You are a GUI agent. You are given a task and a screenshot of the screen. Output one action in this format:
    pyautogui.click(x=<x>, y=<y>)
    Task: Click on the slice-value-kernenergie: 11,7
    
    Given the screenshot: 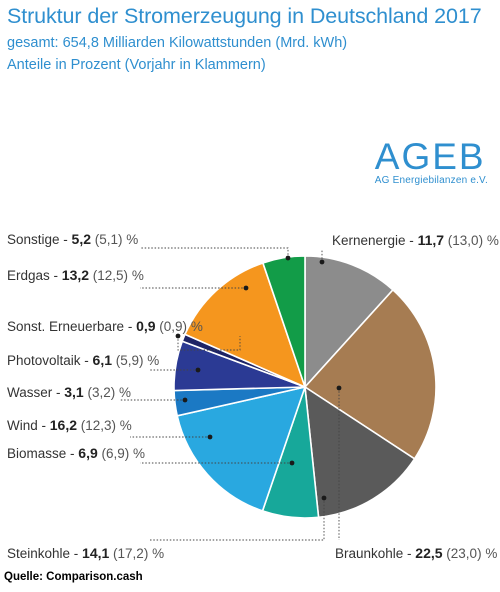 What is the action you would take?
    pyautogui.click(x=431, y=240)
    